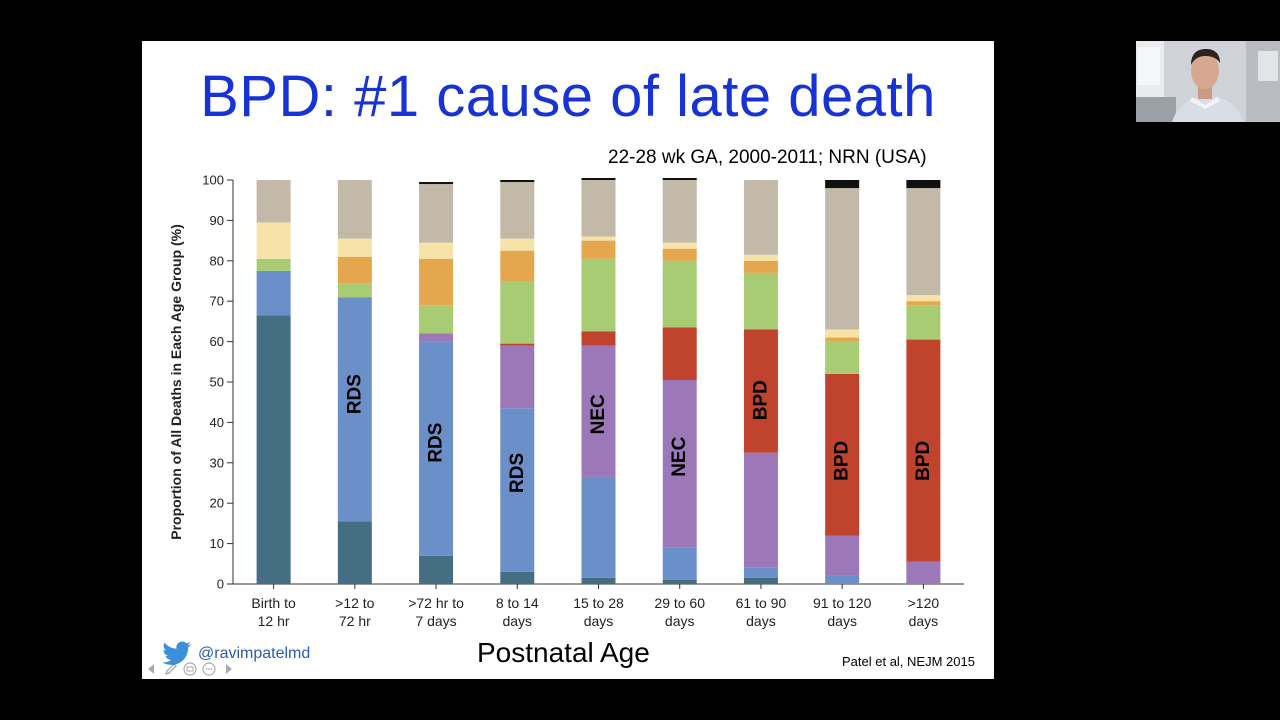 The image size is (1280, 720). I want to click on y-tick-label: 100, so click(213, 180).